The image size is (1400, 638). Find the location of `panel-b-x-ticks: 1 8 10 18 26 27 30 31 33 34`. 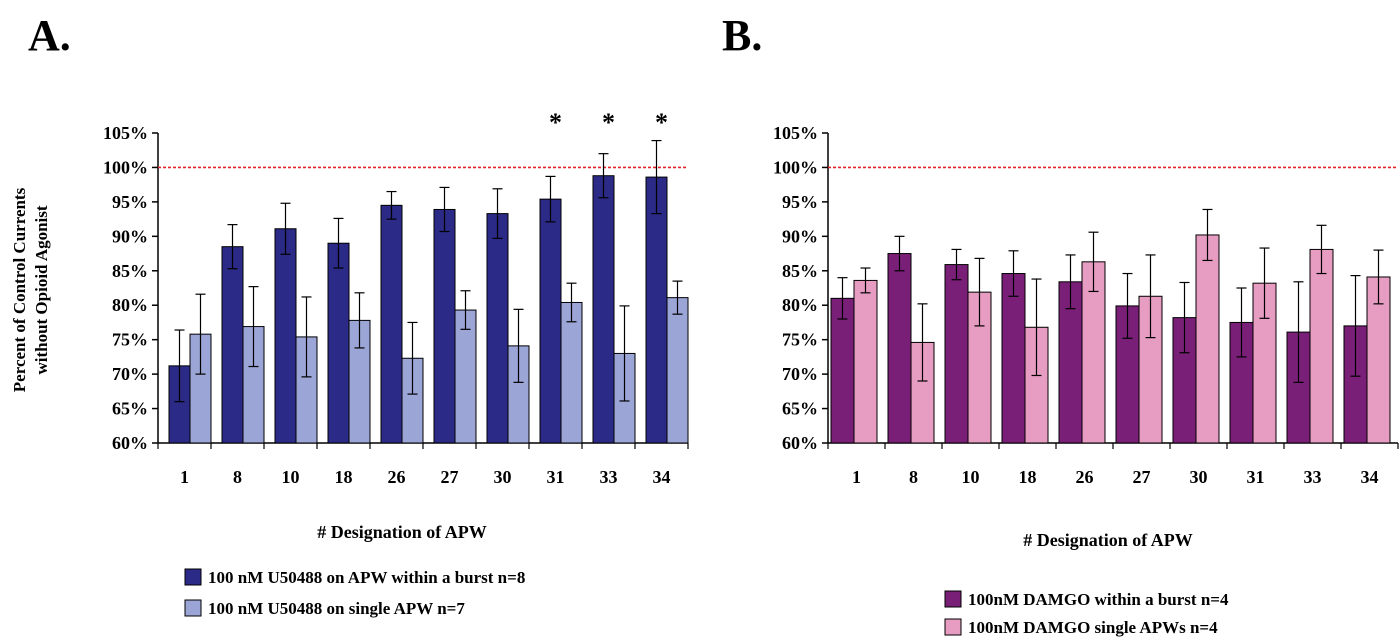

panel-b-x-ticks: 1 8 10 18 26 27 30 31 33 34 is located at coordinates (1113, 465).